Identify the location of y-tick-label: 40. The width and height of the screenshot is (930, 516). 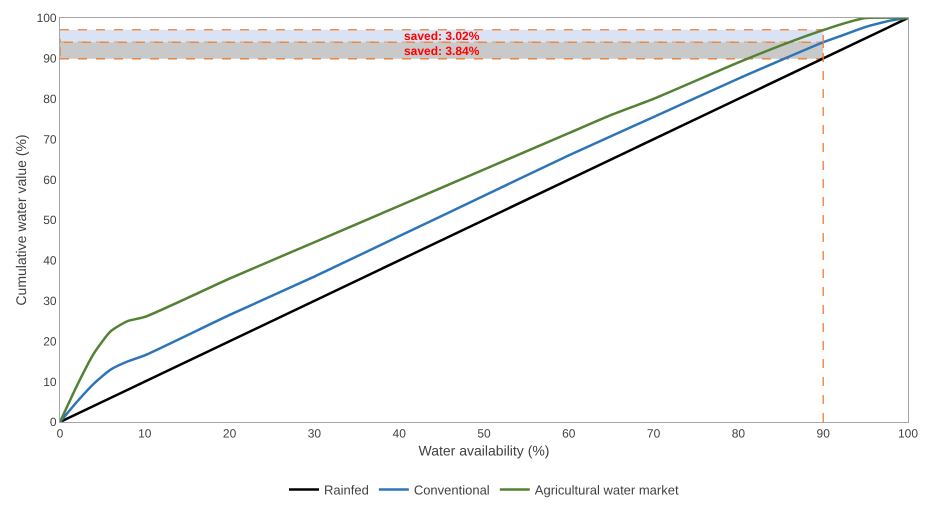
(50, 261).